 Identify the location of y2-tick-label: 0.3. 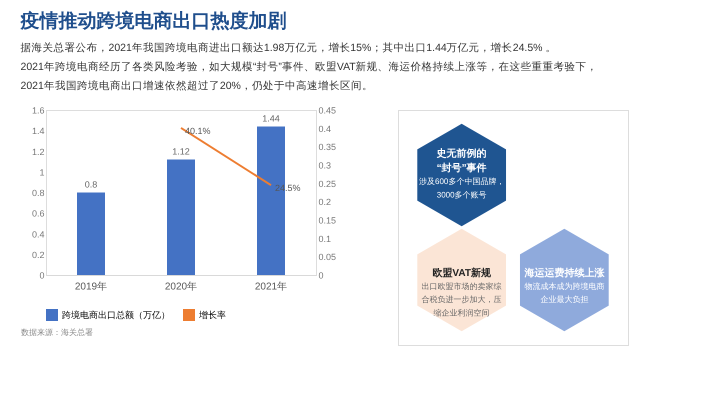
(325, 165).